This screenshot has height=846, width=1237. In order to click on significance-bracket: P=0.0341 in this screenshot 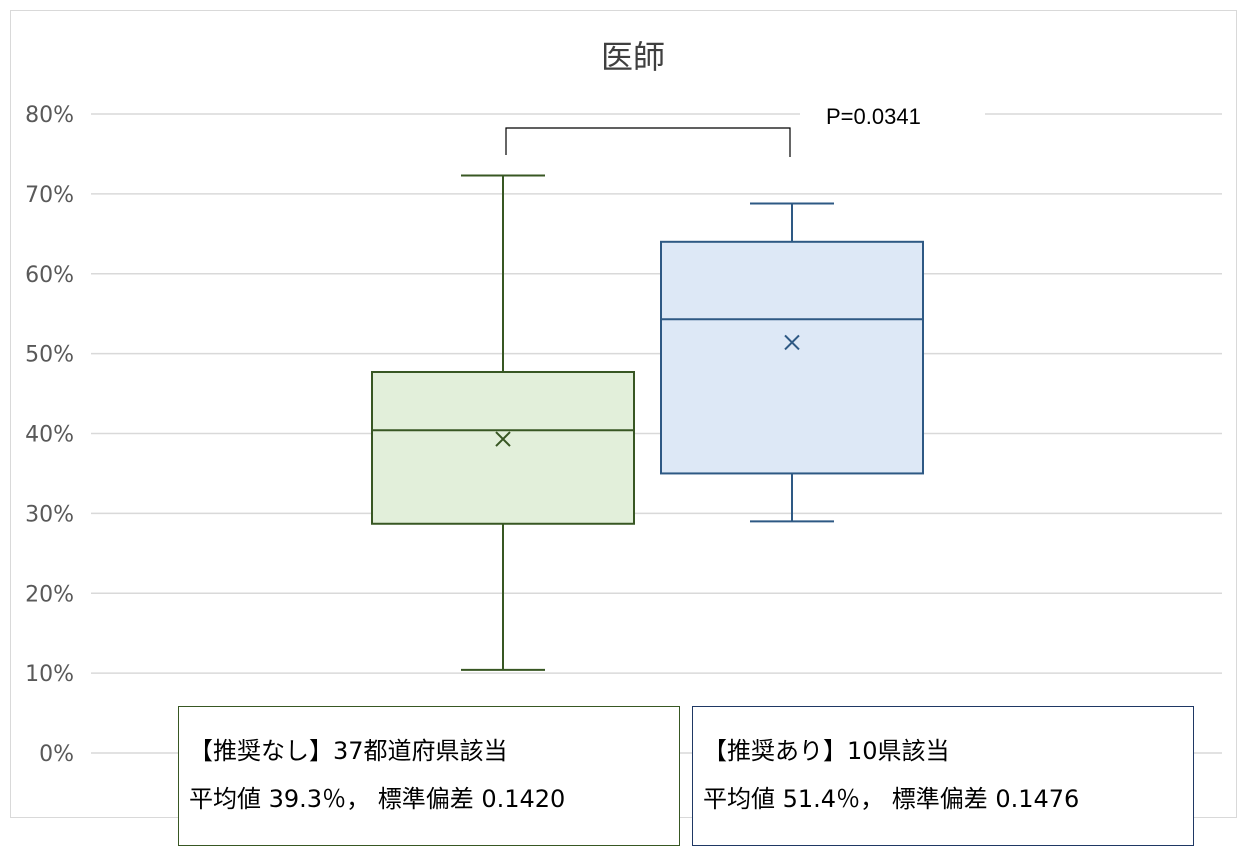, I will do `click(713, 130)`.